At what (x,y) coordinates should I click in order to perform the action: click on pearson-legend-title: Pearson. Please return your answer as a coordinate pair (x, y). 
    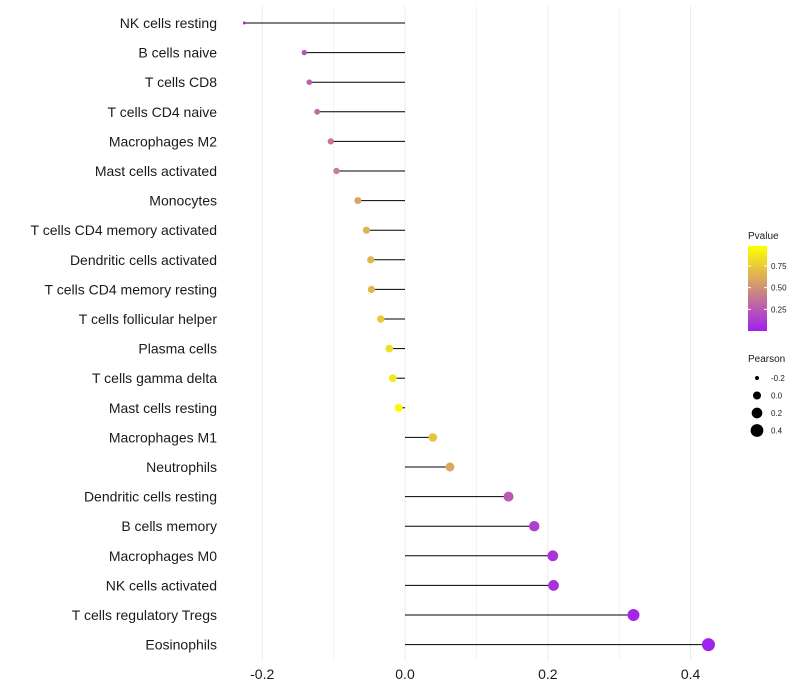
    Looking at the image, I should click on (766, 359).